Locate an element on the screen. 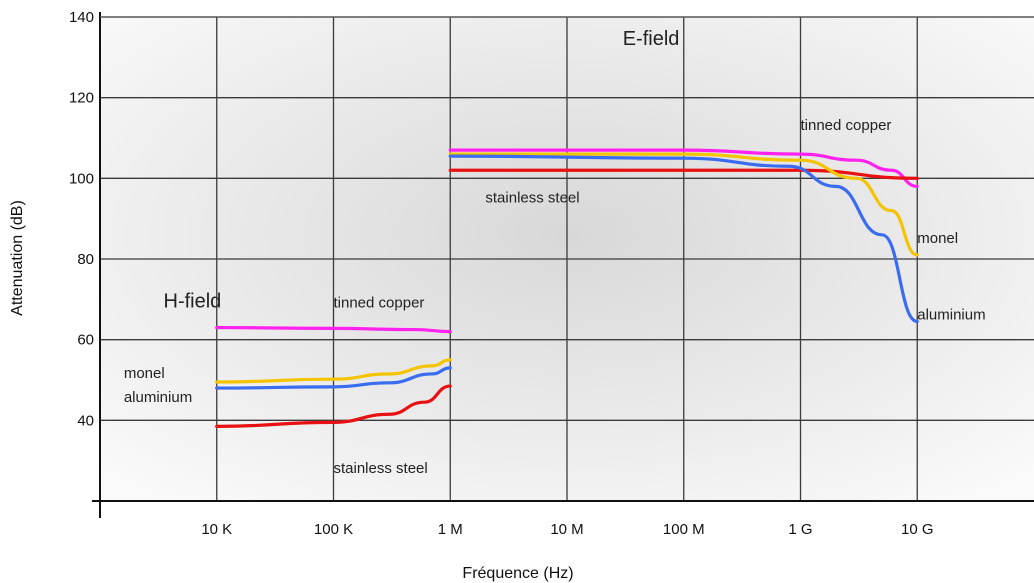  y-tick-labels: 40 60 80 100 120 140 is located at coordinates (81, 219).